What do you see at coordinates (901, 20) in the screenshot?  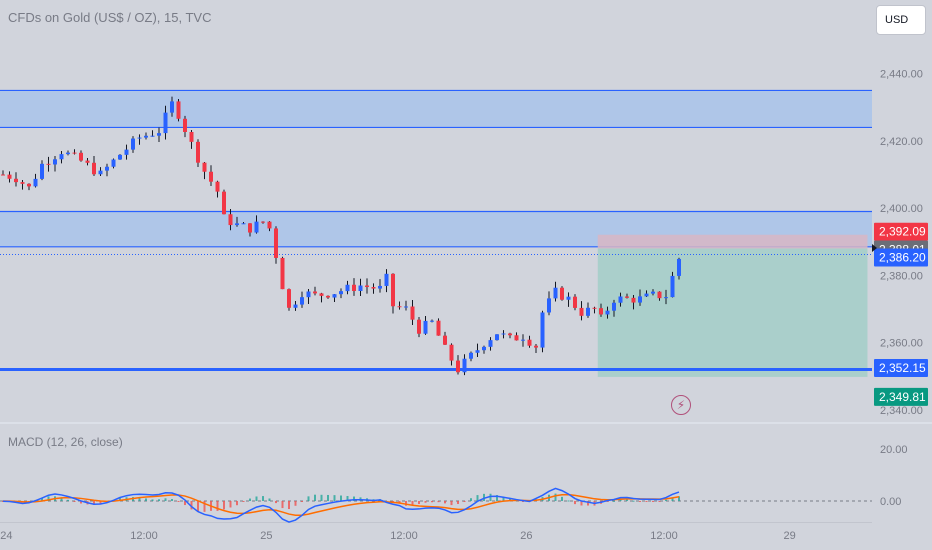 I see `currency-button: USD` at bounding box center [901, 20].